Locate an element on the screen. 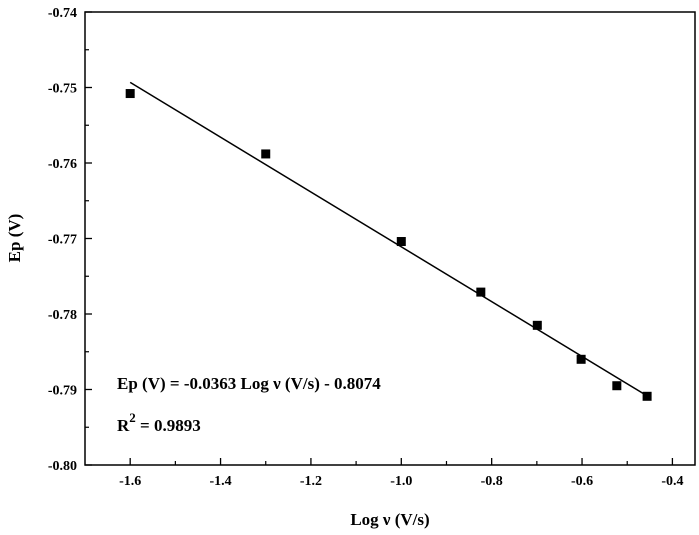 This screenshot has width=699, height=535. y-tick-label: -0.78 is located at coordinates (62, 315).